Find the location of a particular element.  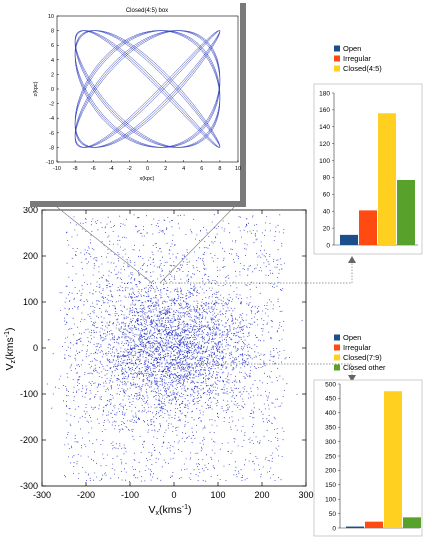

inset-shadow-bottom is located at coordinates (138, 204).